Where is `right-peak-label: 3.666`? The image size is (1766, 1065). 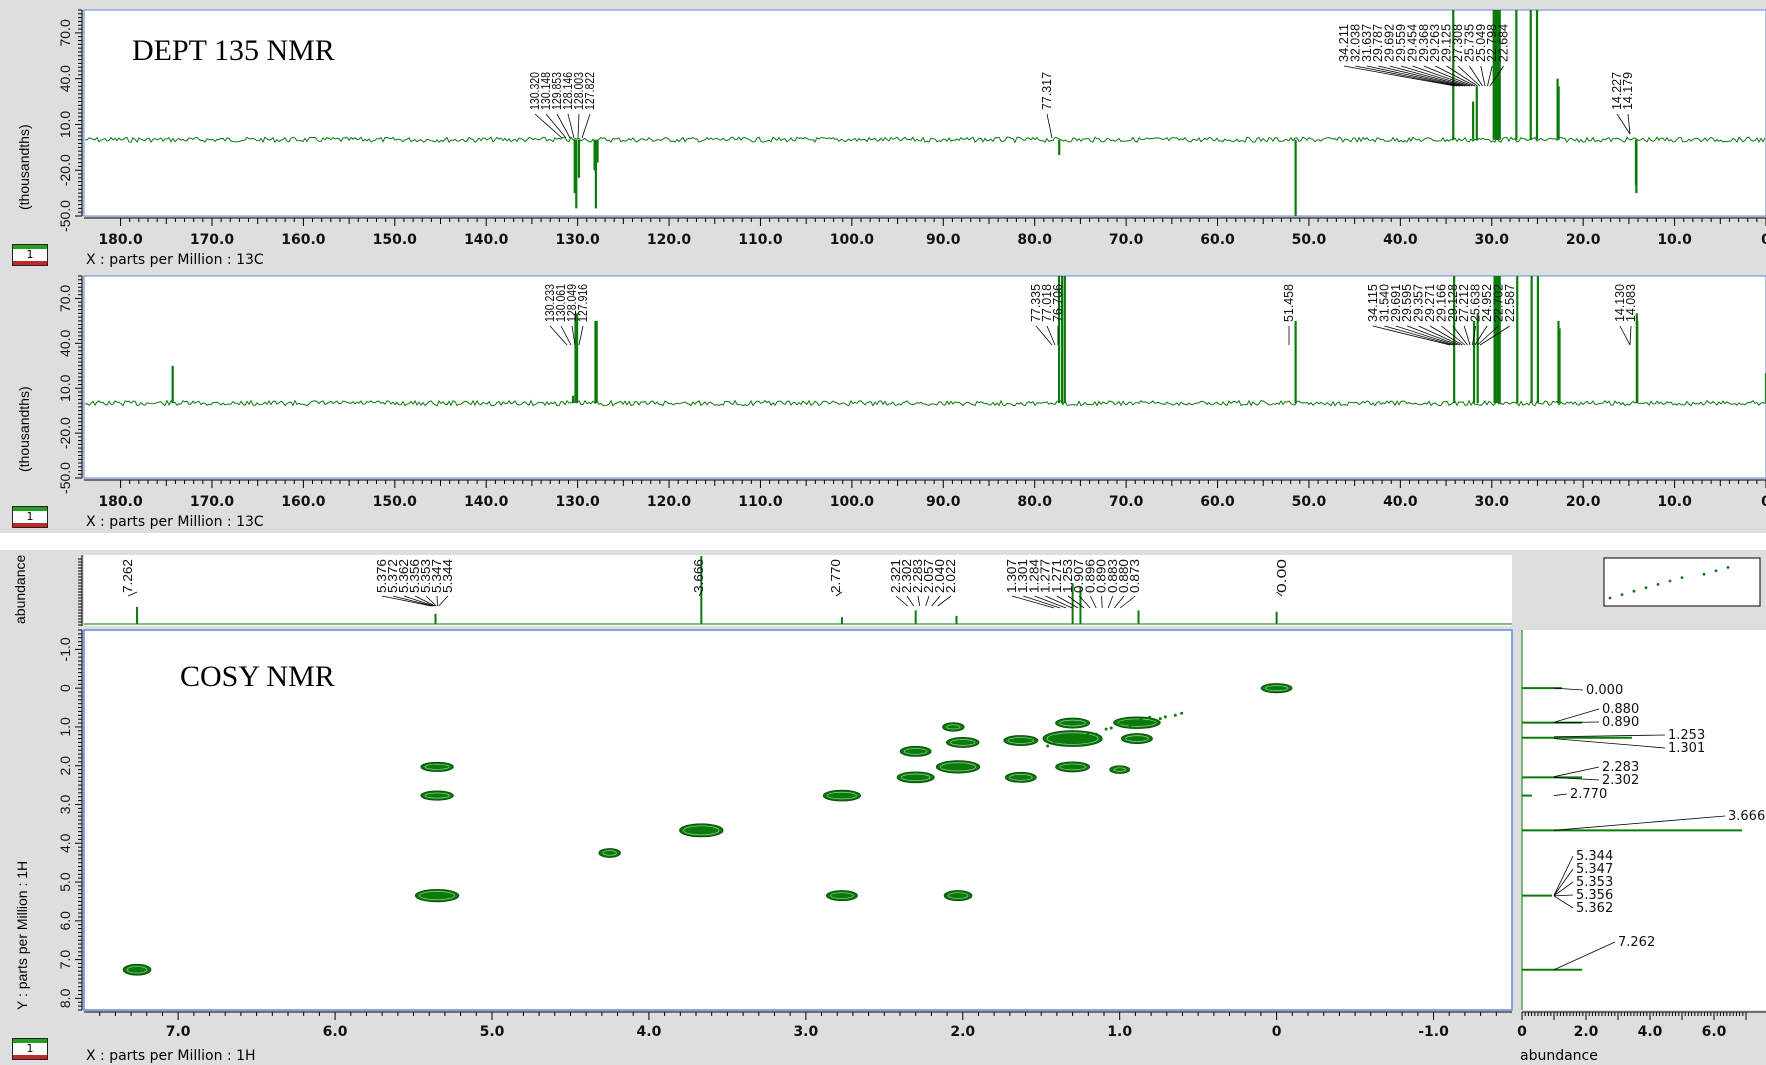 right-peak-label: 3.666 is located at coordinates (1746, 816).